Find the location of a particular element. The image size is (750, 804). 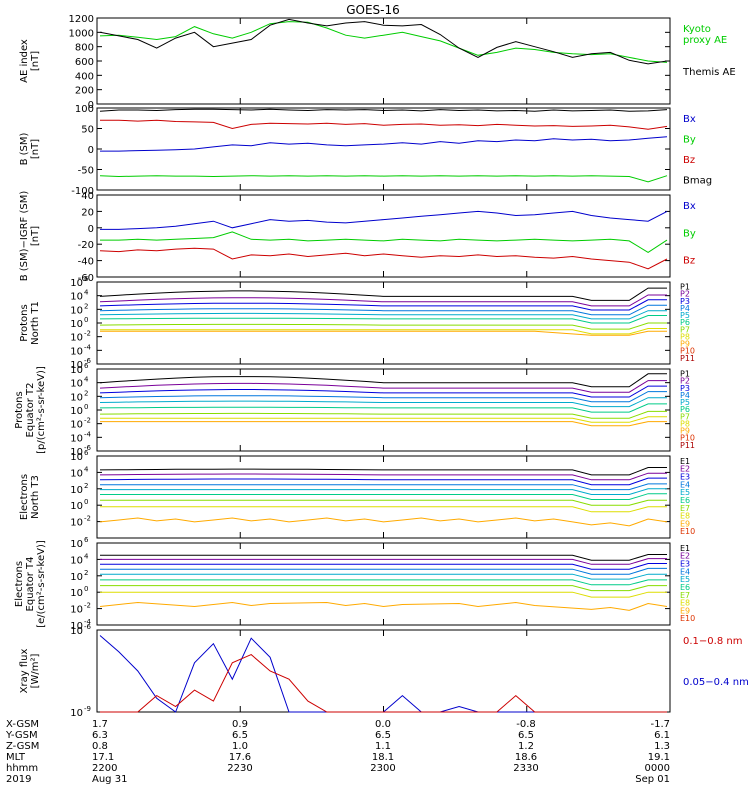

footer-value: 1.3 is located at coordinates (662, 746).